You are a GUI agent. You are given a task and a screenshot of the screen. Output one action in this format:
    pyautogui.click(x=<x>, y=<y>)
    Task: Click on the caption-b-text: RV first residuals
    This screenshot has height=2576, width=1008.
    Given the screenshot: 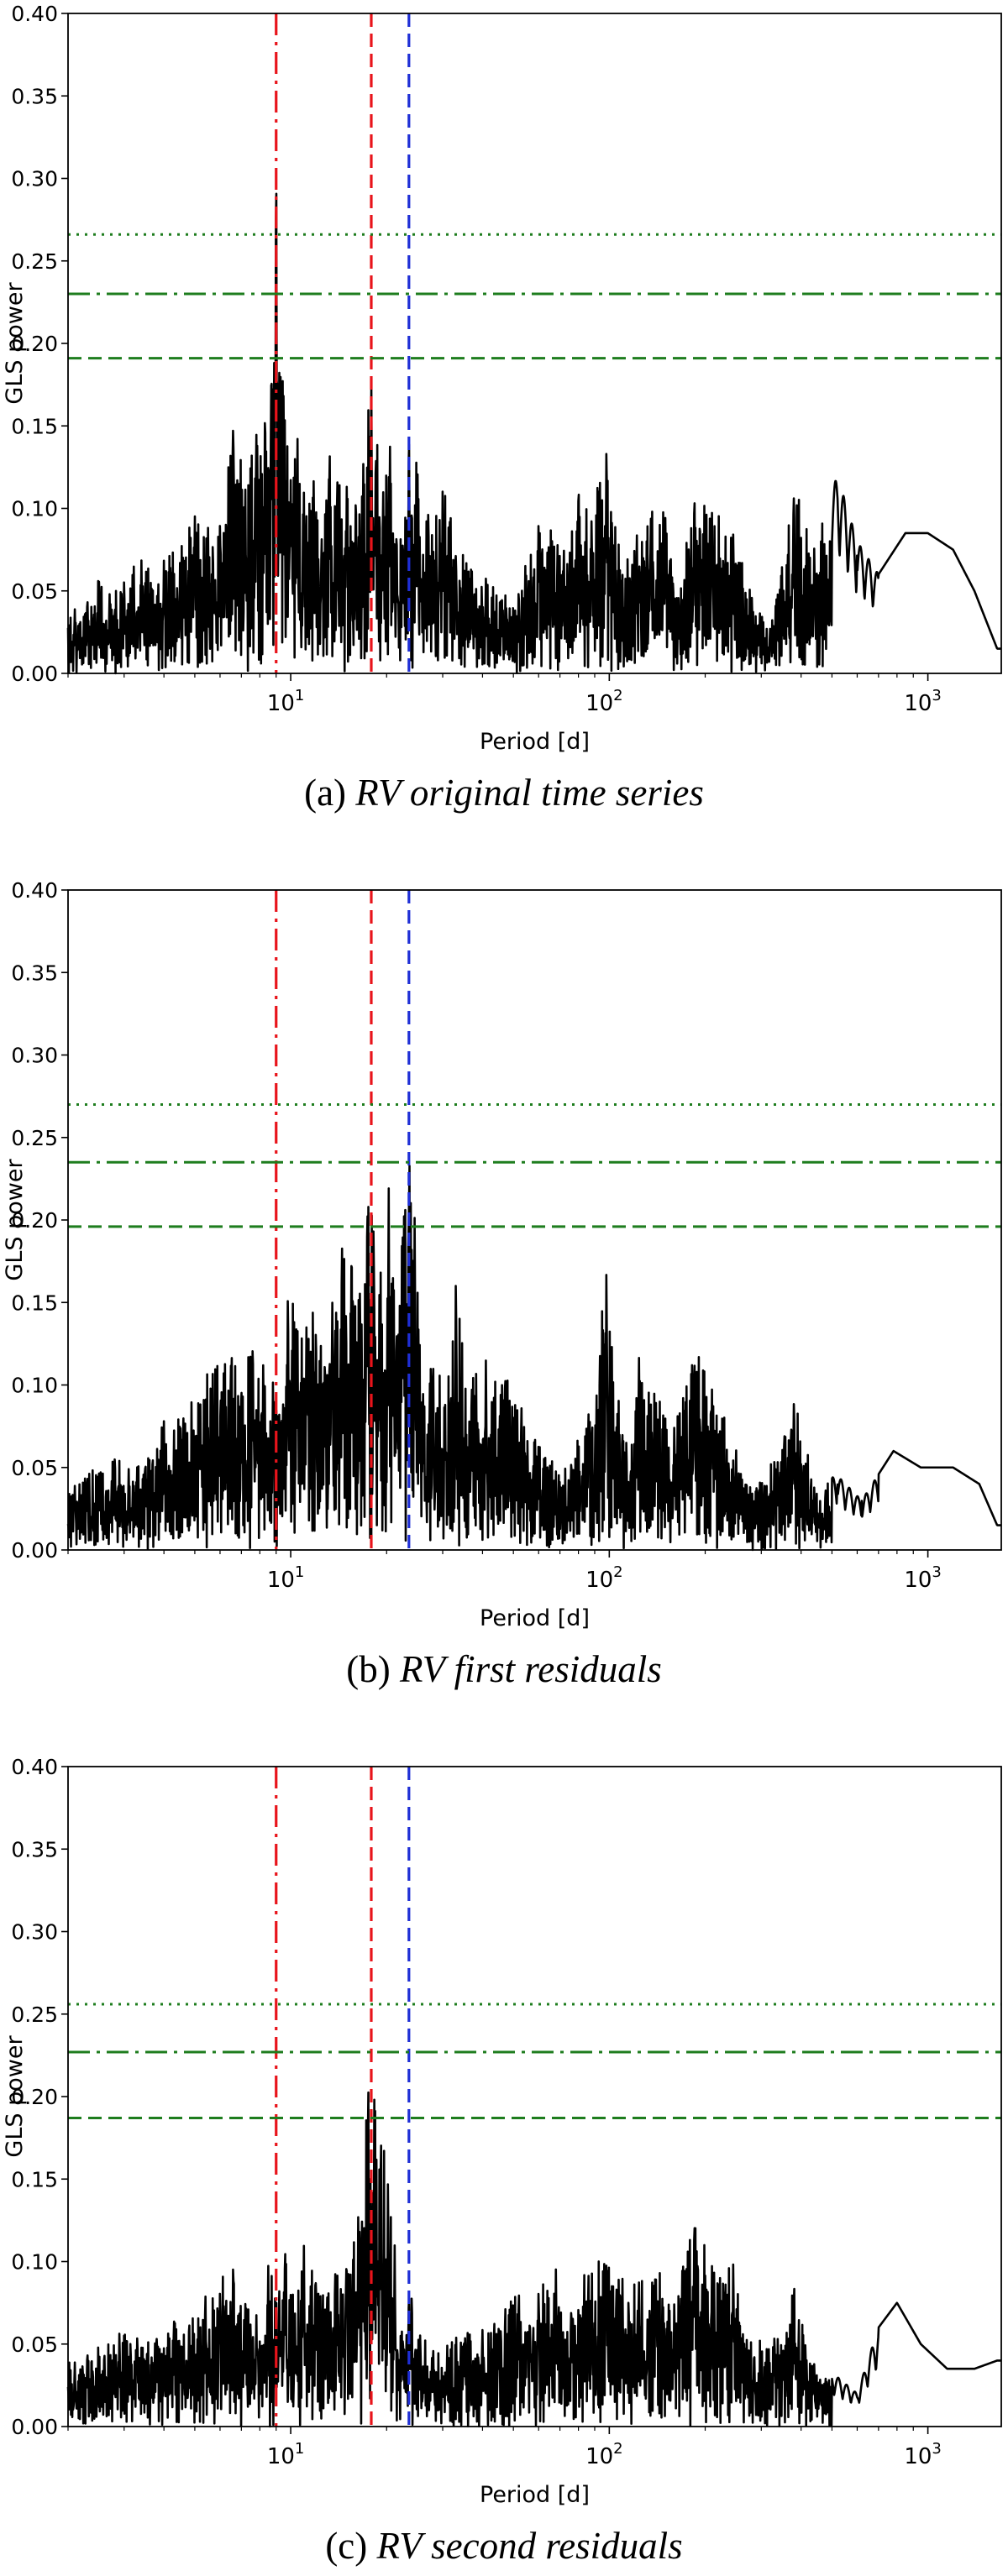 What is the action you would take?
    pyautogui.click(x=531, y=1669)
    